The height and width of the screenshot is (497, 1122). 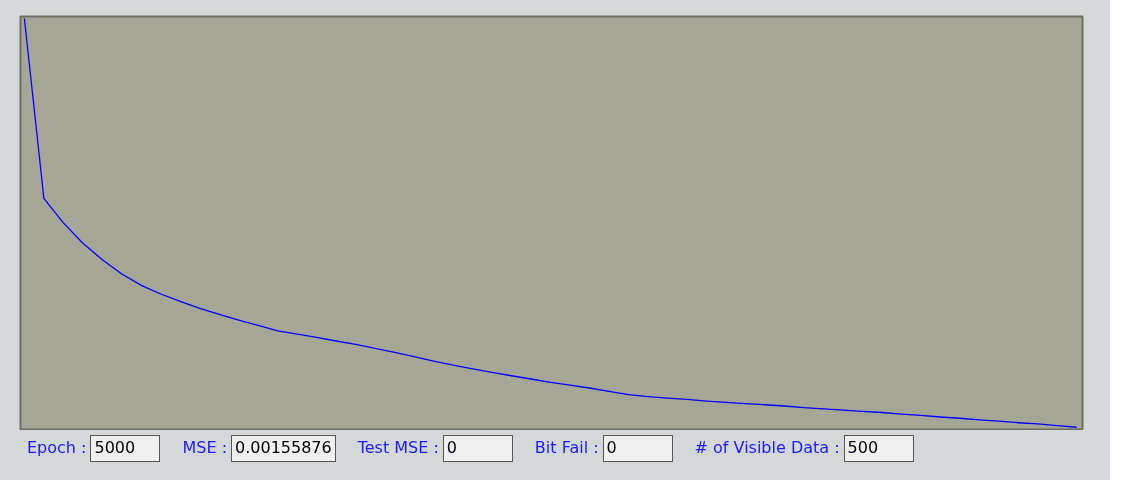 What do you see at coordinates (767, 447) in the screenshot?
I see `text: # of Visible Data :` at bounding box center [767, 447].